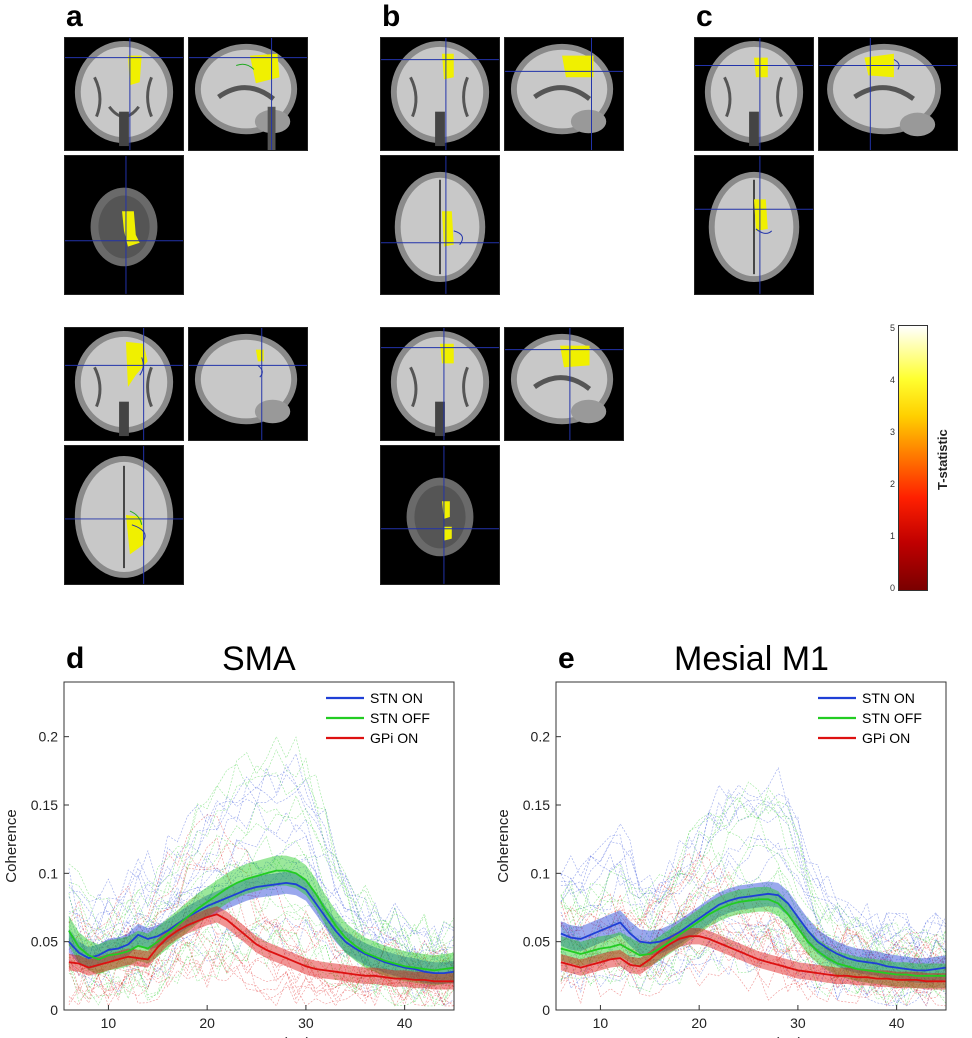 The image size is (972, 1038). Describe the element at coordinates (892, 718) in the screenshot. I see `legend-label: STN OFF` at that location.